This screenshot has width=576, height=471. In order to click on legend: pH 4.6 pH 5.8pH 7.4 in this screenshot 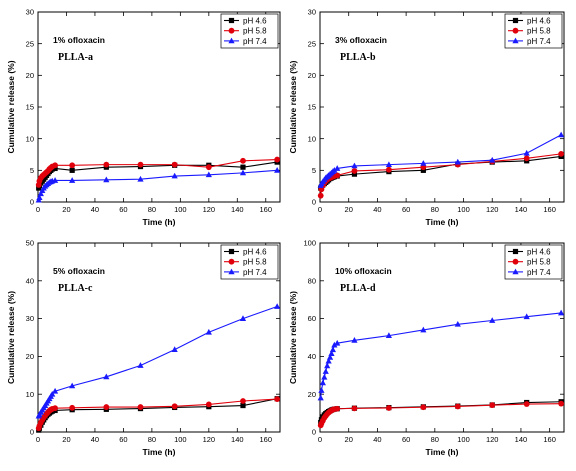, I will do `click(533, 262)`.